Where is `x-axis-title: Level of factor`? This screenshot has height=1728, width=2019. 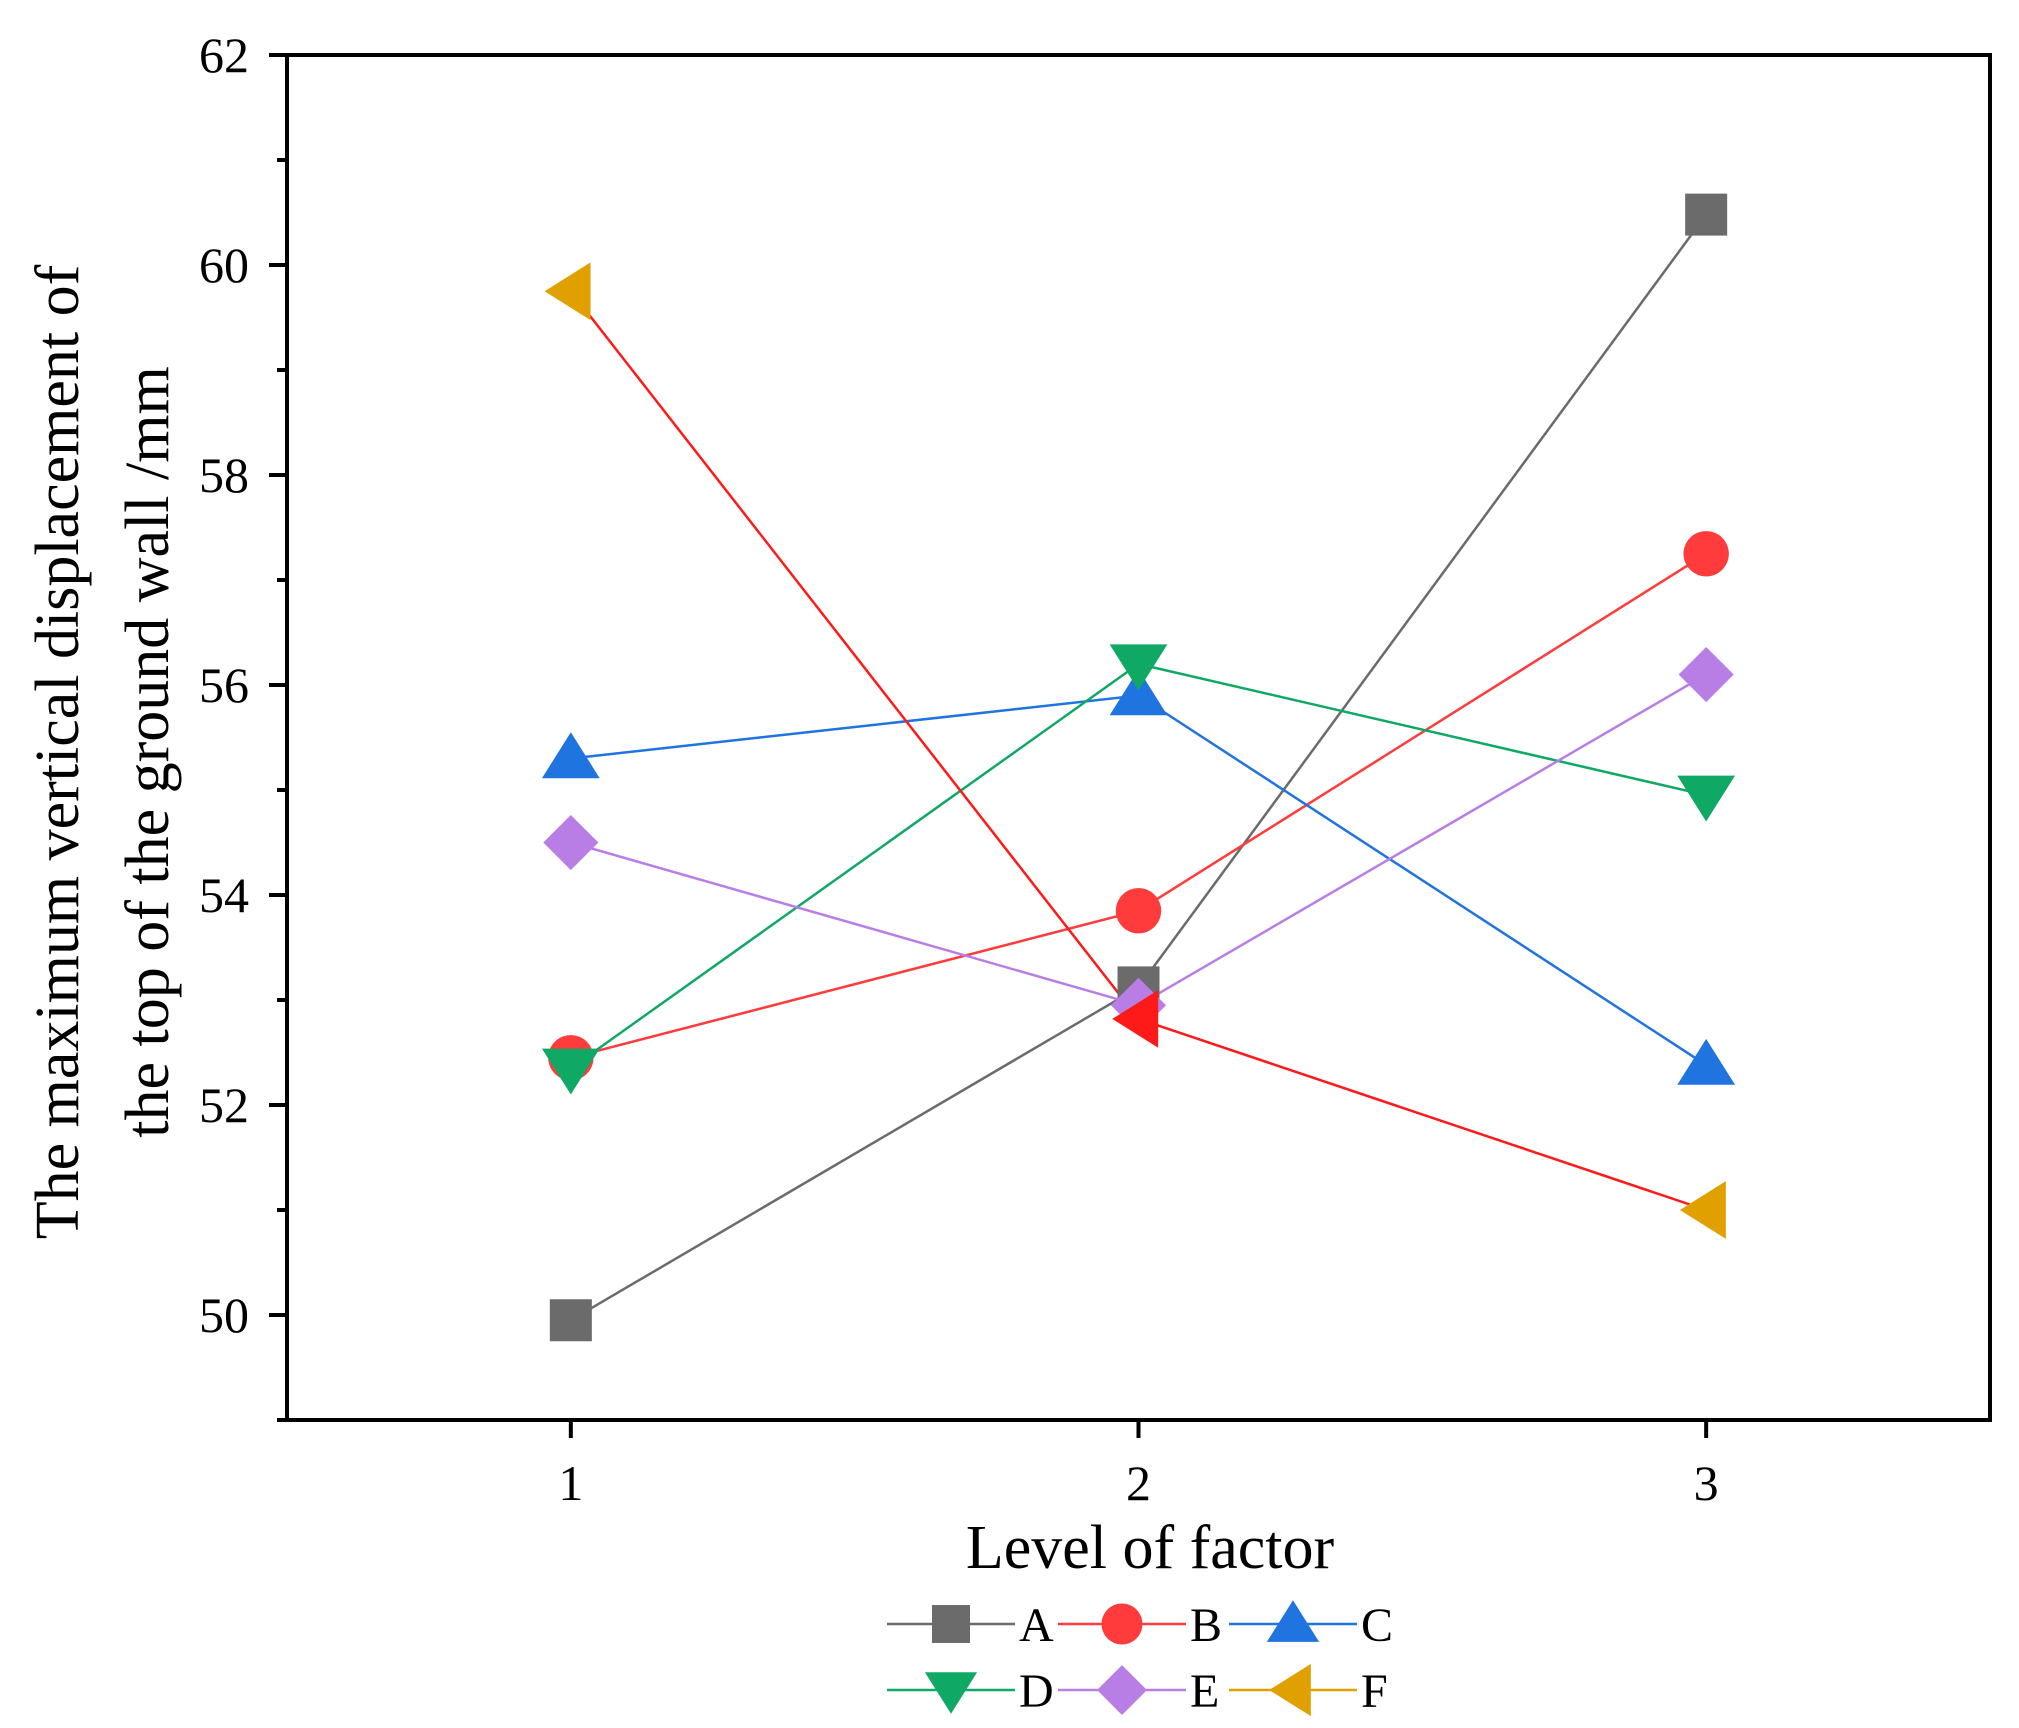 x-axis-title: Level of factor is located at coordinates (1150, 1548).